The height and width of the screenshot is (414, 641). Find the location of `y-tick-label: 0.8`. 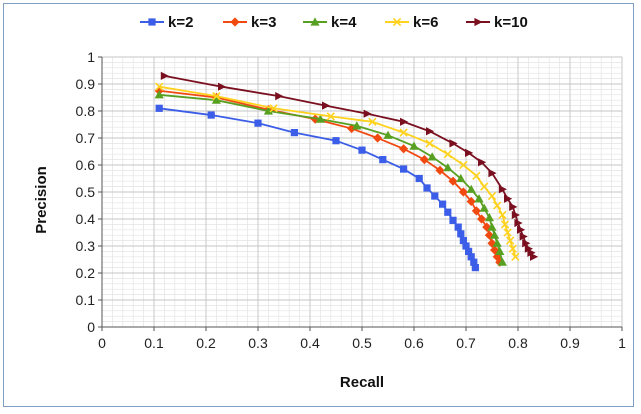

y-tick-label: 0.8 is located at coordinates (86, 111).